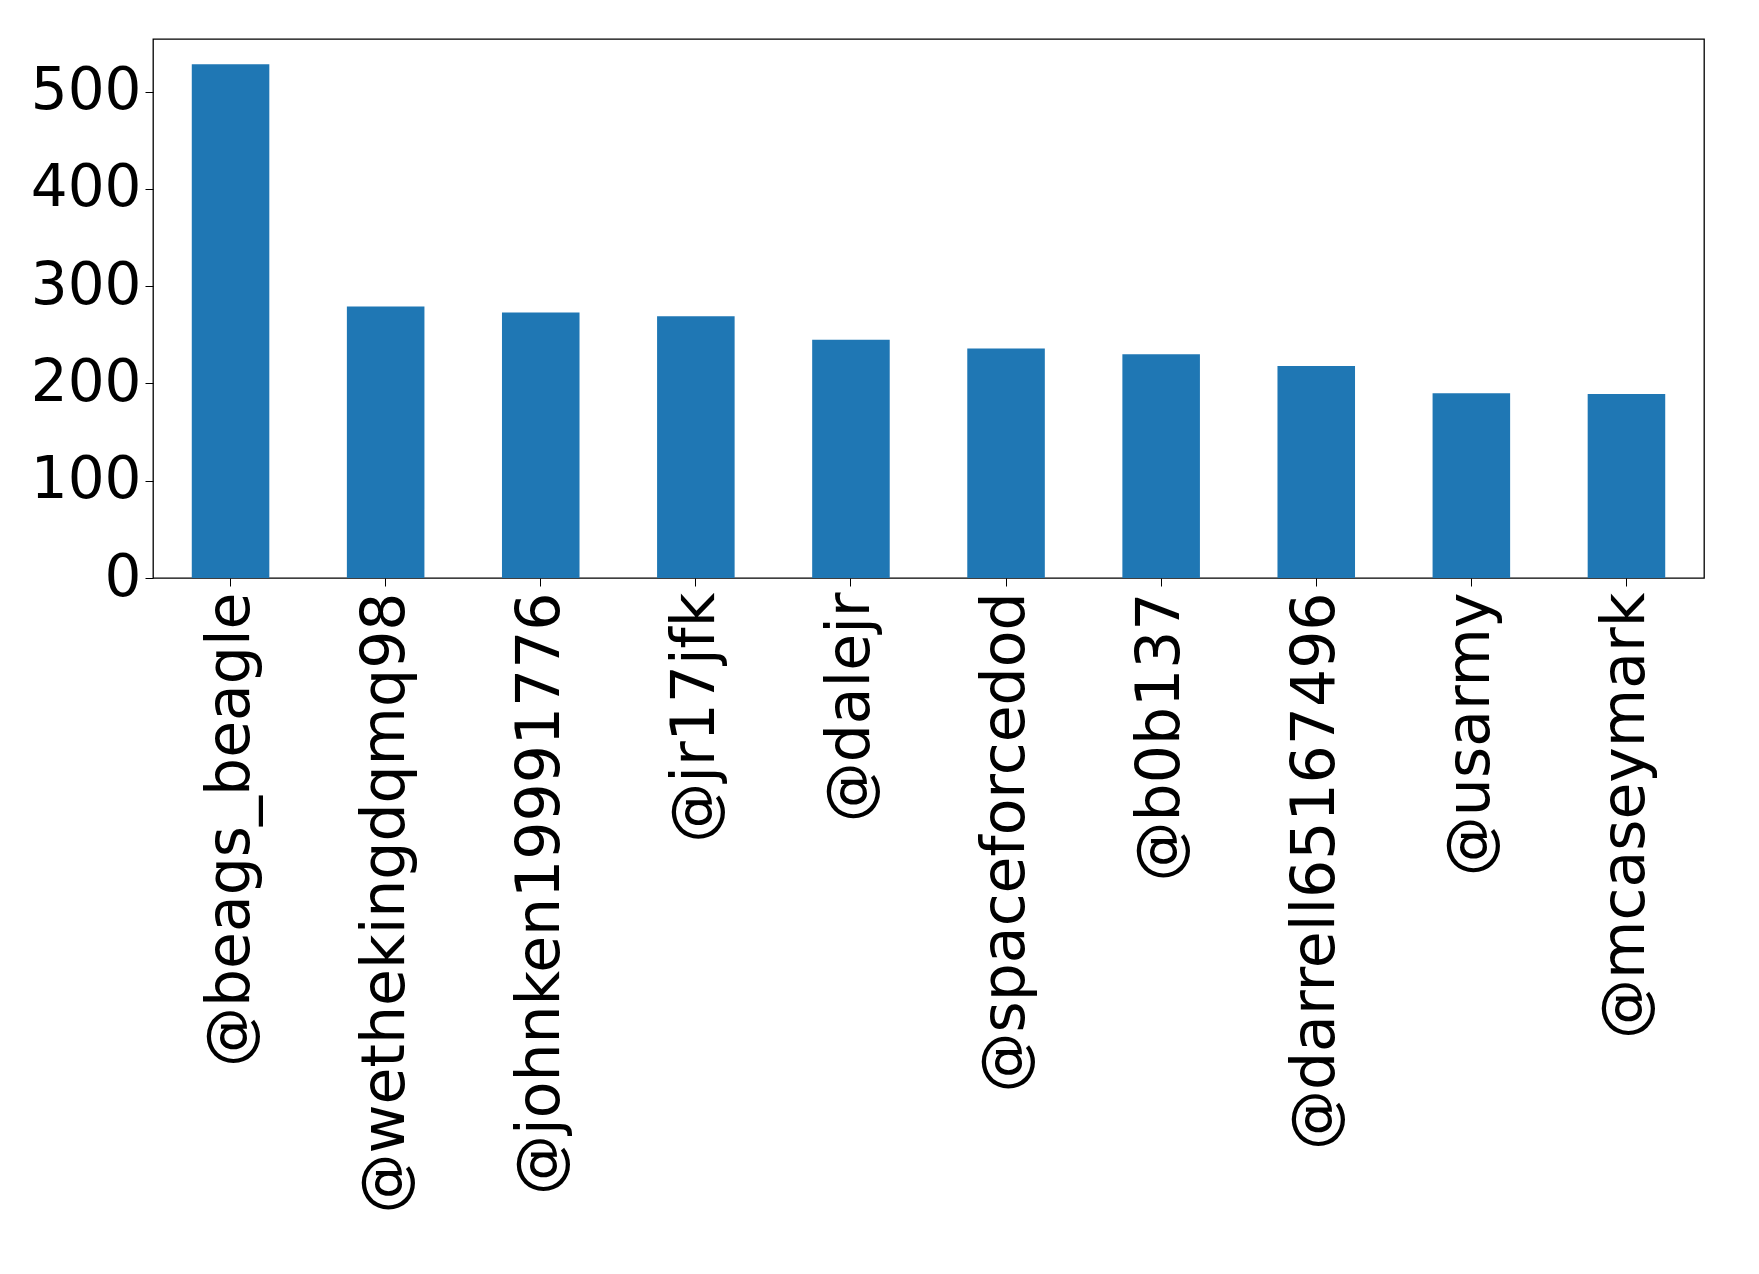 The height and width of the screenshot is (1274, 1759). What do you see at coordinates (1313, 871) in the screenshot?
I see `x-tick-label: @darrell65167496` at bounding box center [1313, 871].